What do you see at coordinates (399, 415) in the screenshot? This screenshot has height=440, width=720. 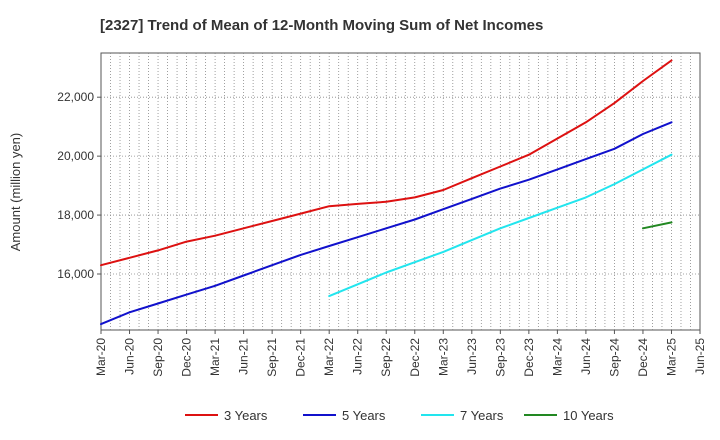 I see `legend: 3 Years 5 Years 7 Years 10 Years` at bounding box center [399, 415].